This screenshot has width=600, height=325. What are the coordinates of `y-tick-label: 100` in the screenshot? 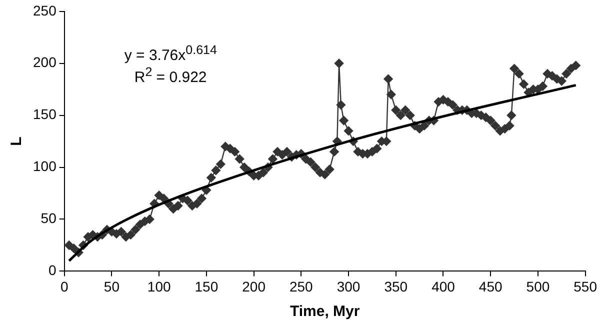 It's located at (45, 166).